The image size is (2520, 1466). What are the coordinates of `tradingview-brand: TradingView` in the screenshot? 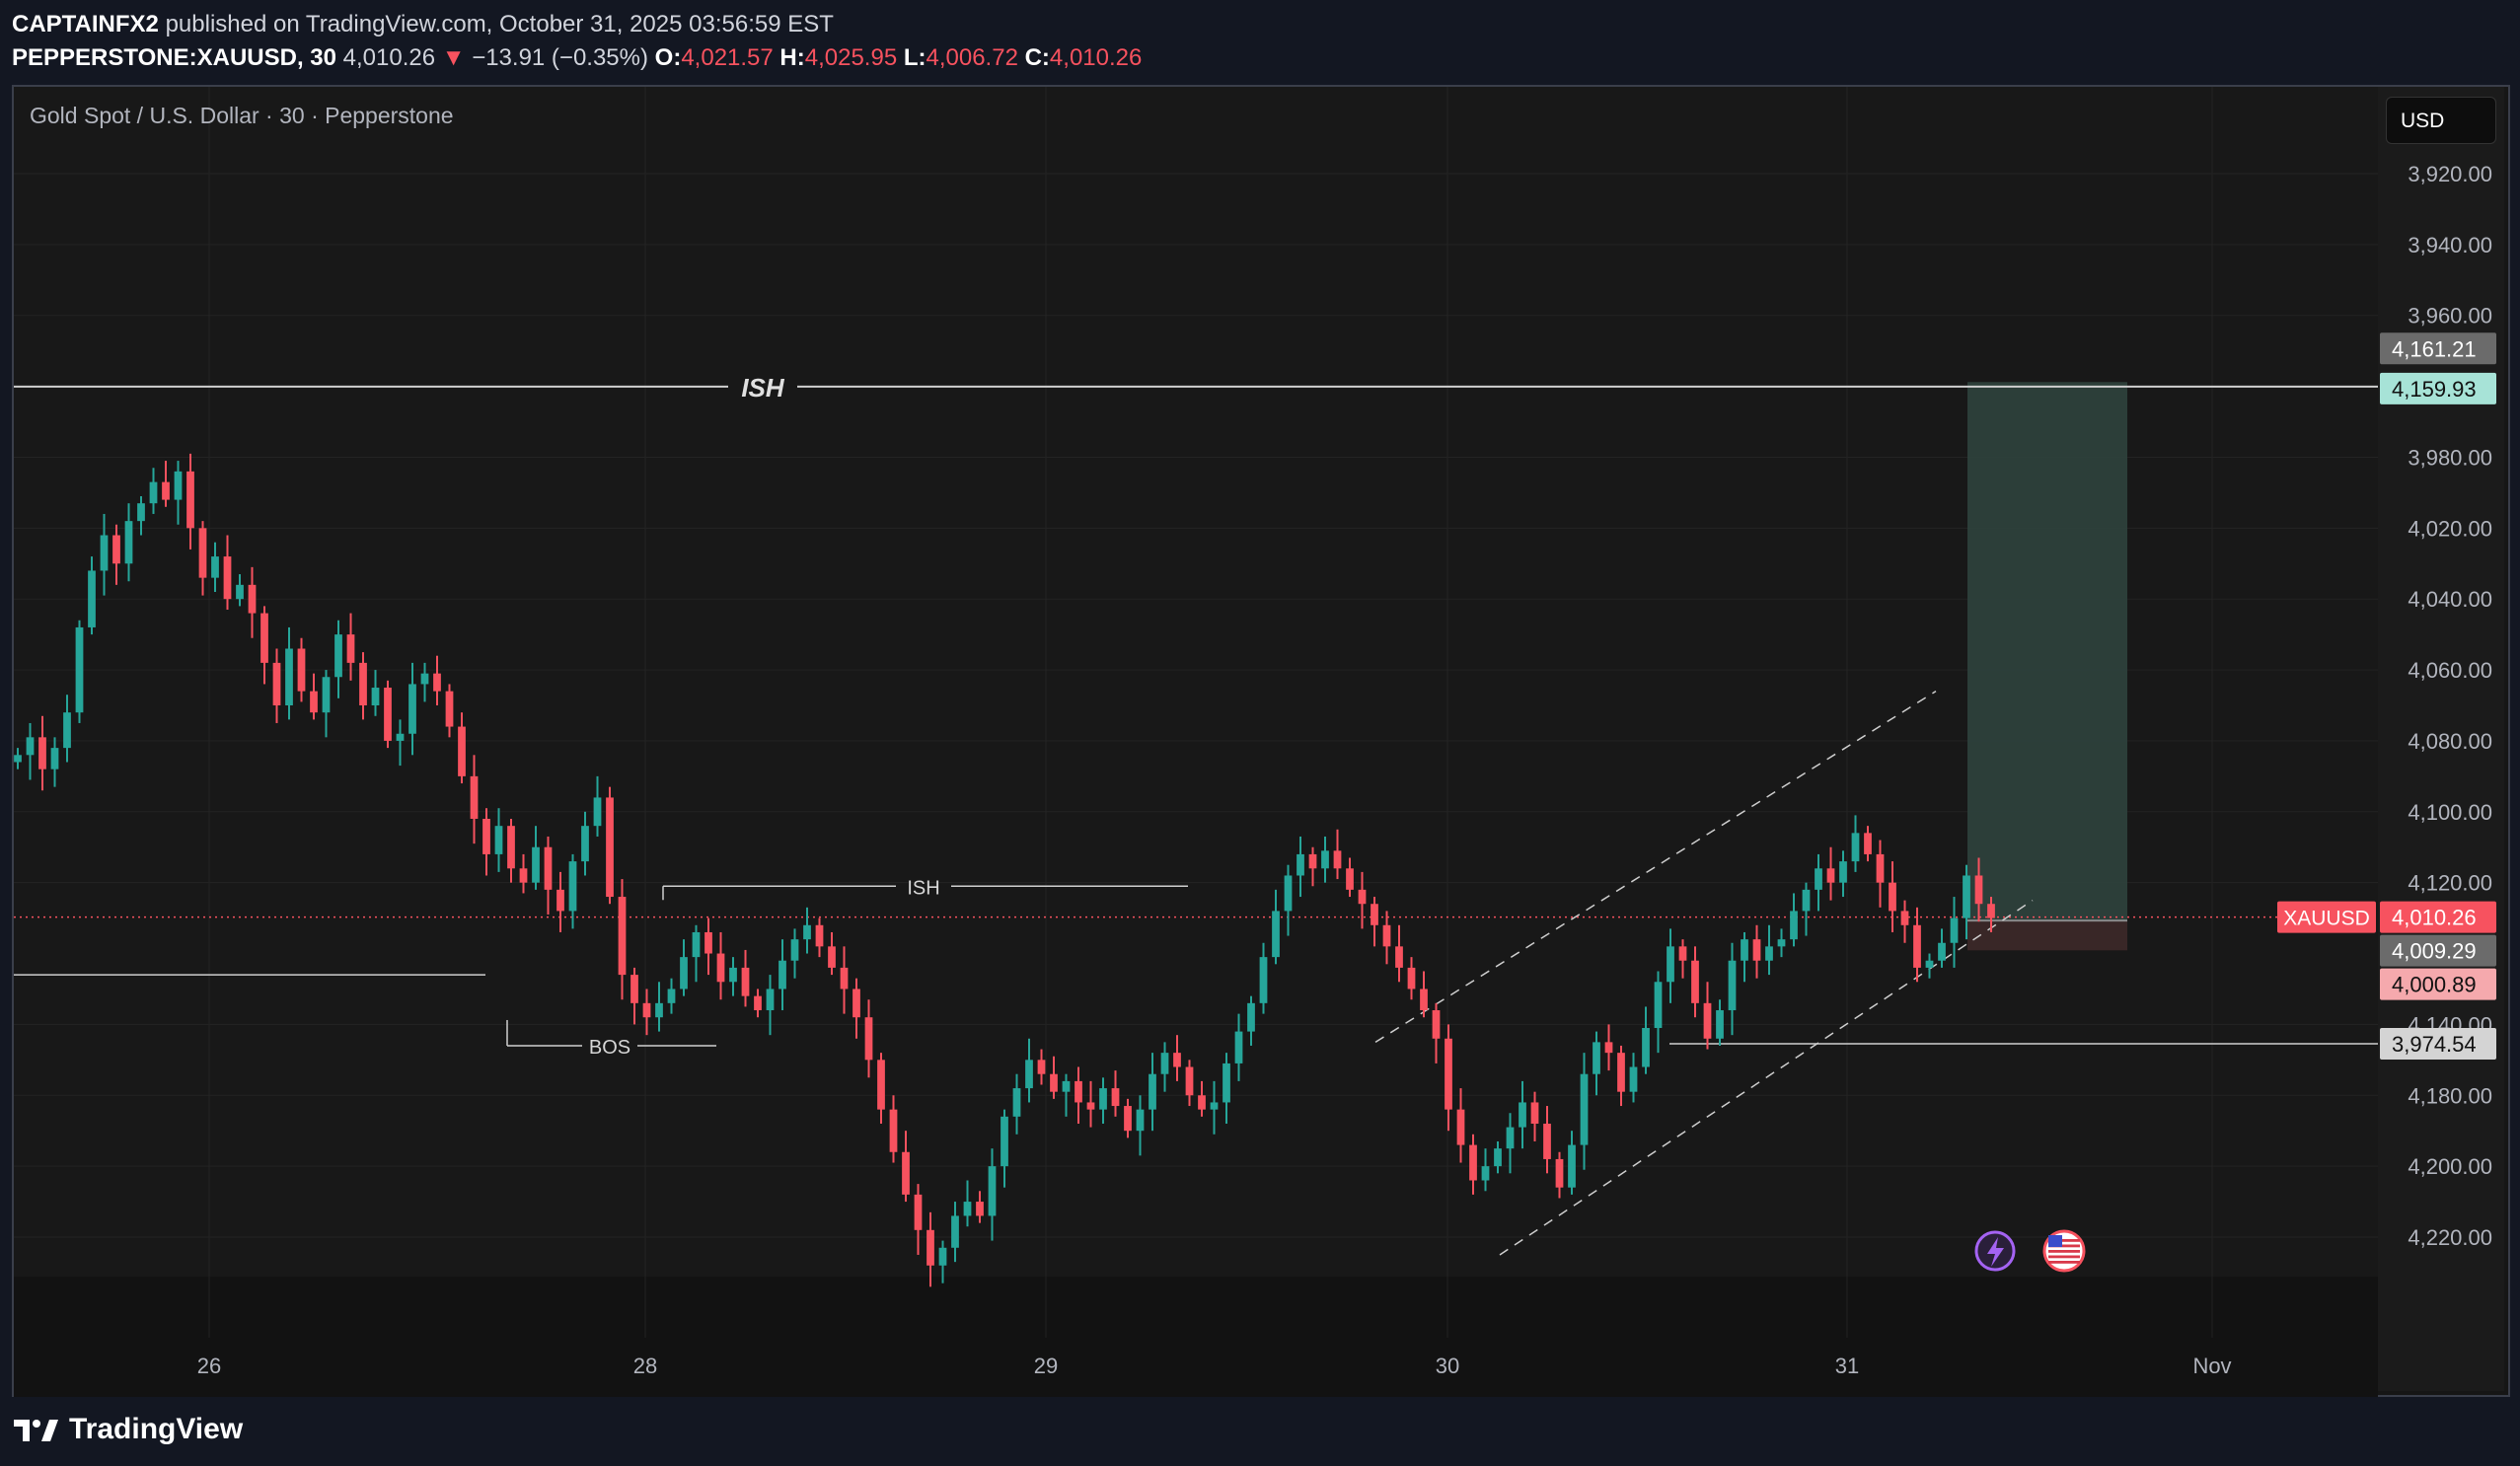 It's located at (127, 1429).